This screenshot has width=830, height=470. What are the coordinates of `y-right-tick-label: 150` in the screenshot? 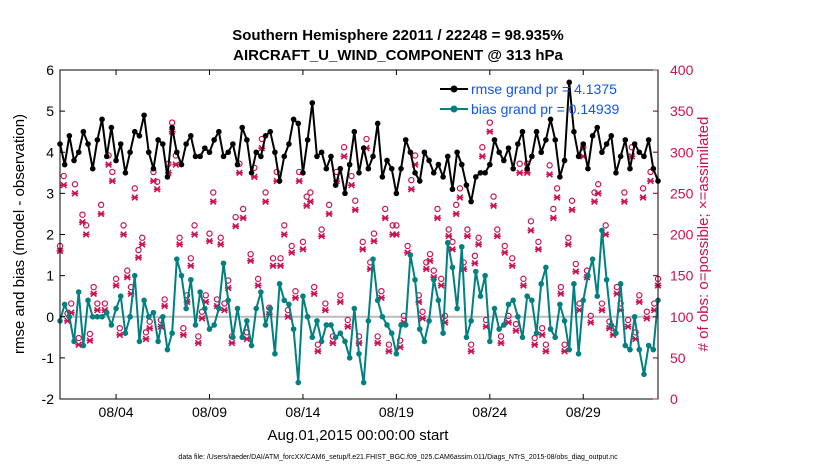 It's located at (682, 276).